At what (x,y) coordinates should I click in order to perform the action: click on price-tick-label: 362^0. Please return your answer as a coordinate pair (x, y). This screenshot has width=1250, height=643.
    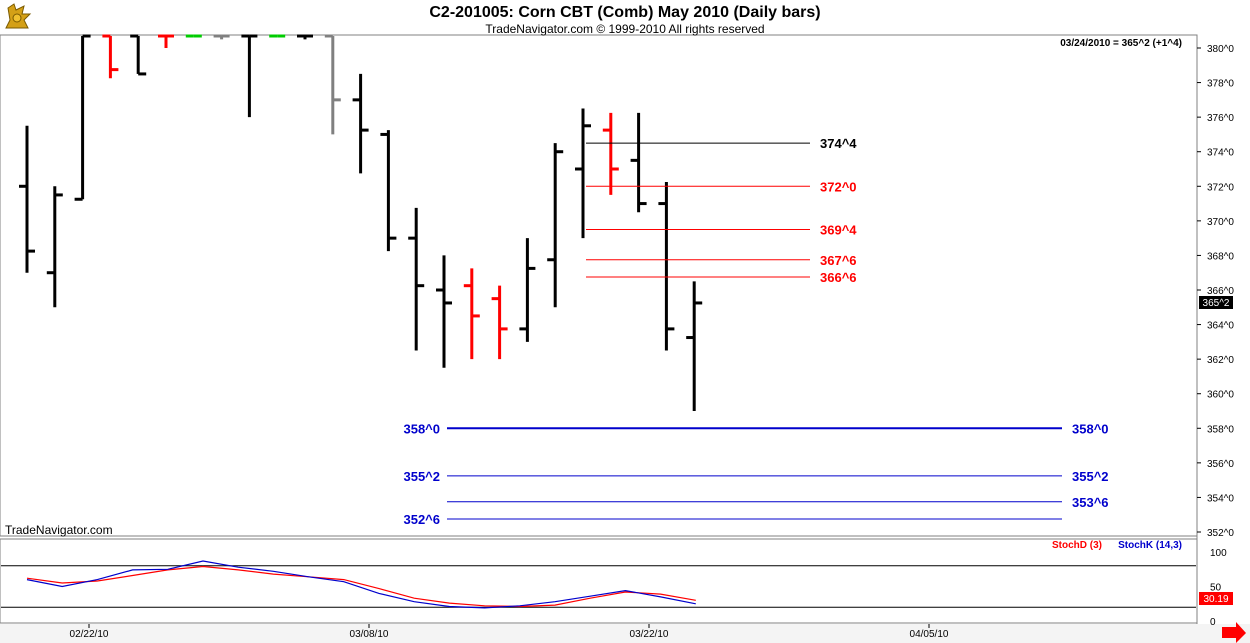
    Looking at the image, I should click on (1220, 360).